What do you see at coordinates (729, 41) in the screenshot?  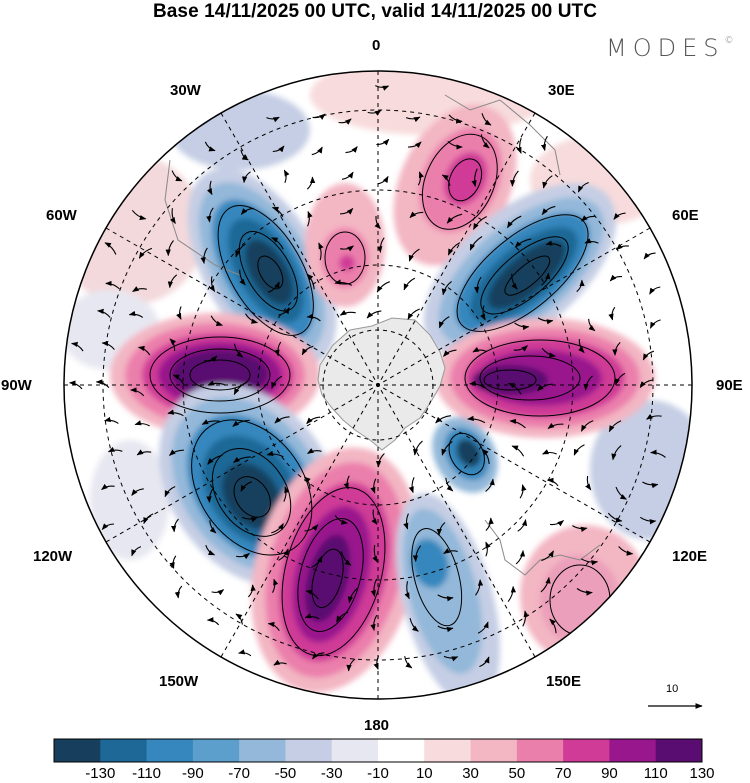 I see `copyright-mark: ©` at bounding box center [729, 41].